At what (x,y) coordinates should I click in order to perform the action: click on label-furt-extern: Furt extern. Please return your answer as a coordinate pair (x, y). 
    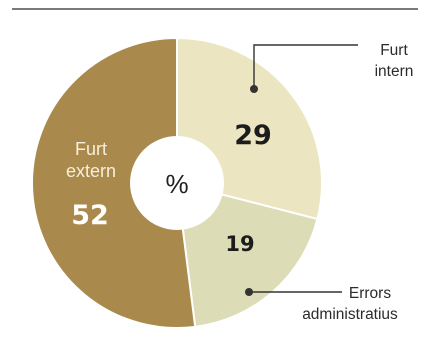
    Looking at the image, I should click on (91, 160).